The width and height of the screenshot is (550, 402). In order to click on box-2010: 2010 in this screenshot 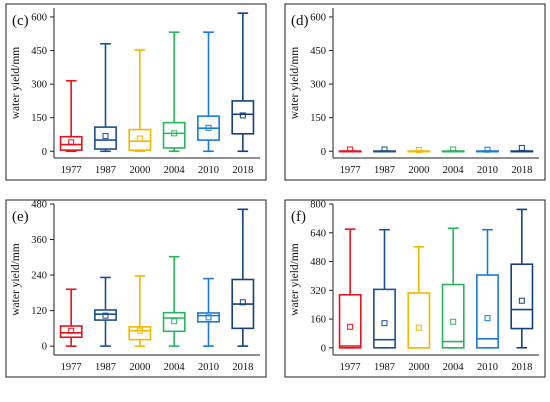, I will do `click(487, 300)`.